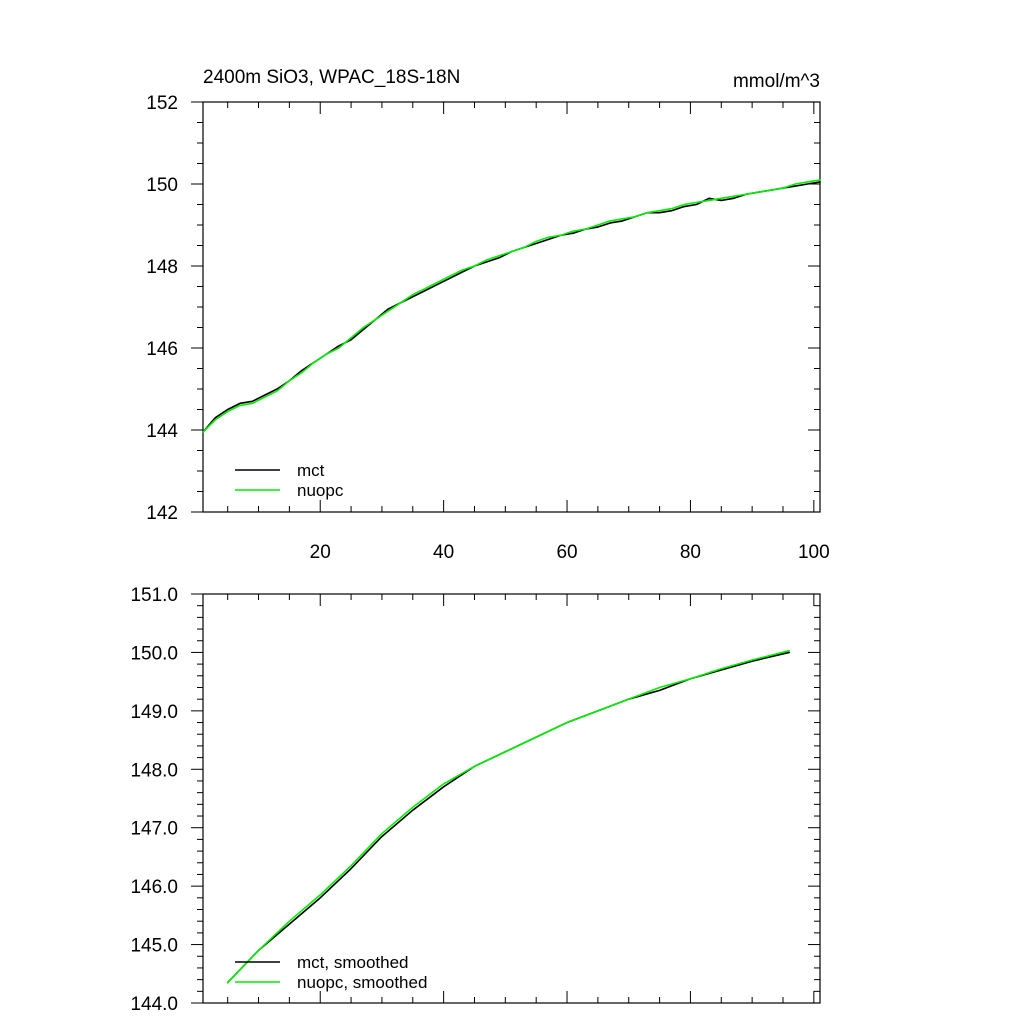 The width and height of the screenshot is (1024, 1024). I want to click on top-panel-title: 2400m SiO3, WPAC_18S-18N, so click(331, 77).